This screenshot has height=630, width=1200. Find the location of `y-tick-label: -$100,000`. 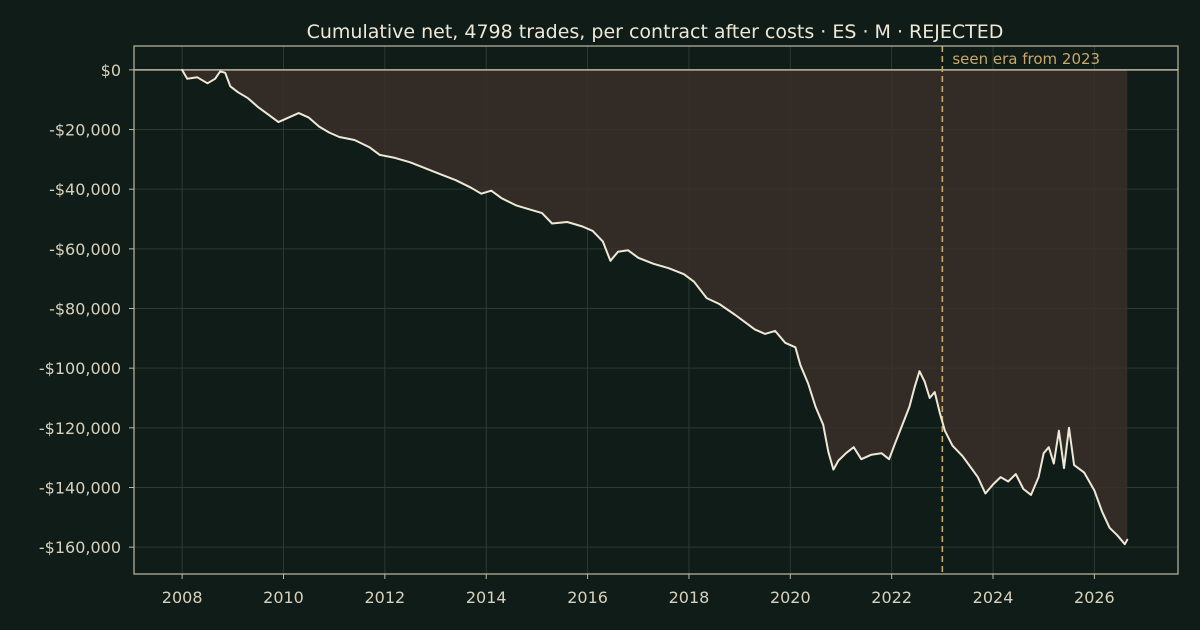

y-tick-label: -$100,000 is located at coordinates (80, 368).